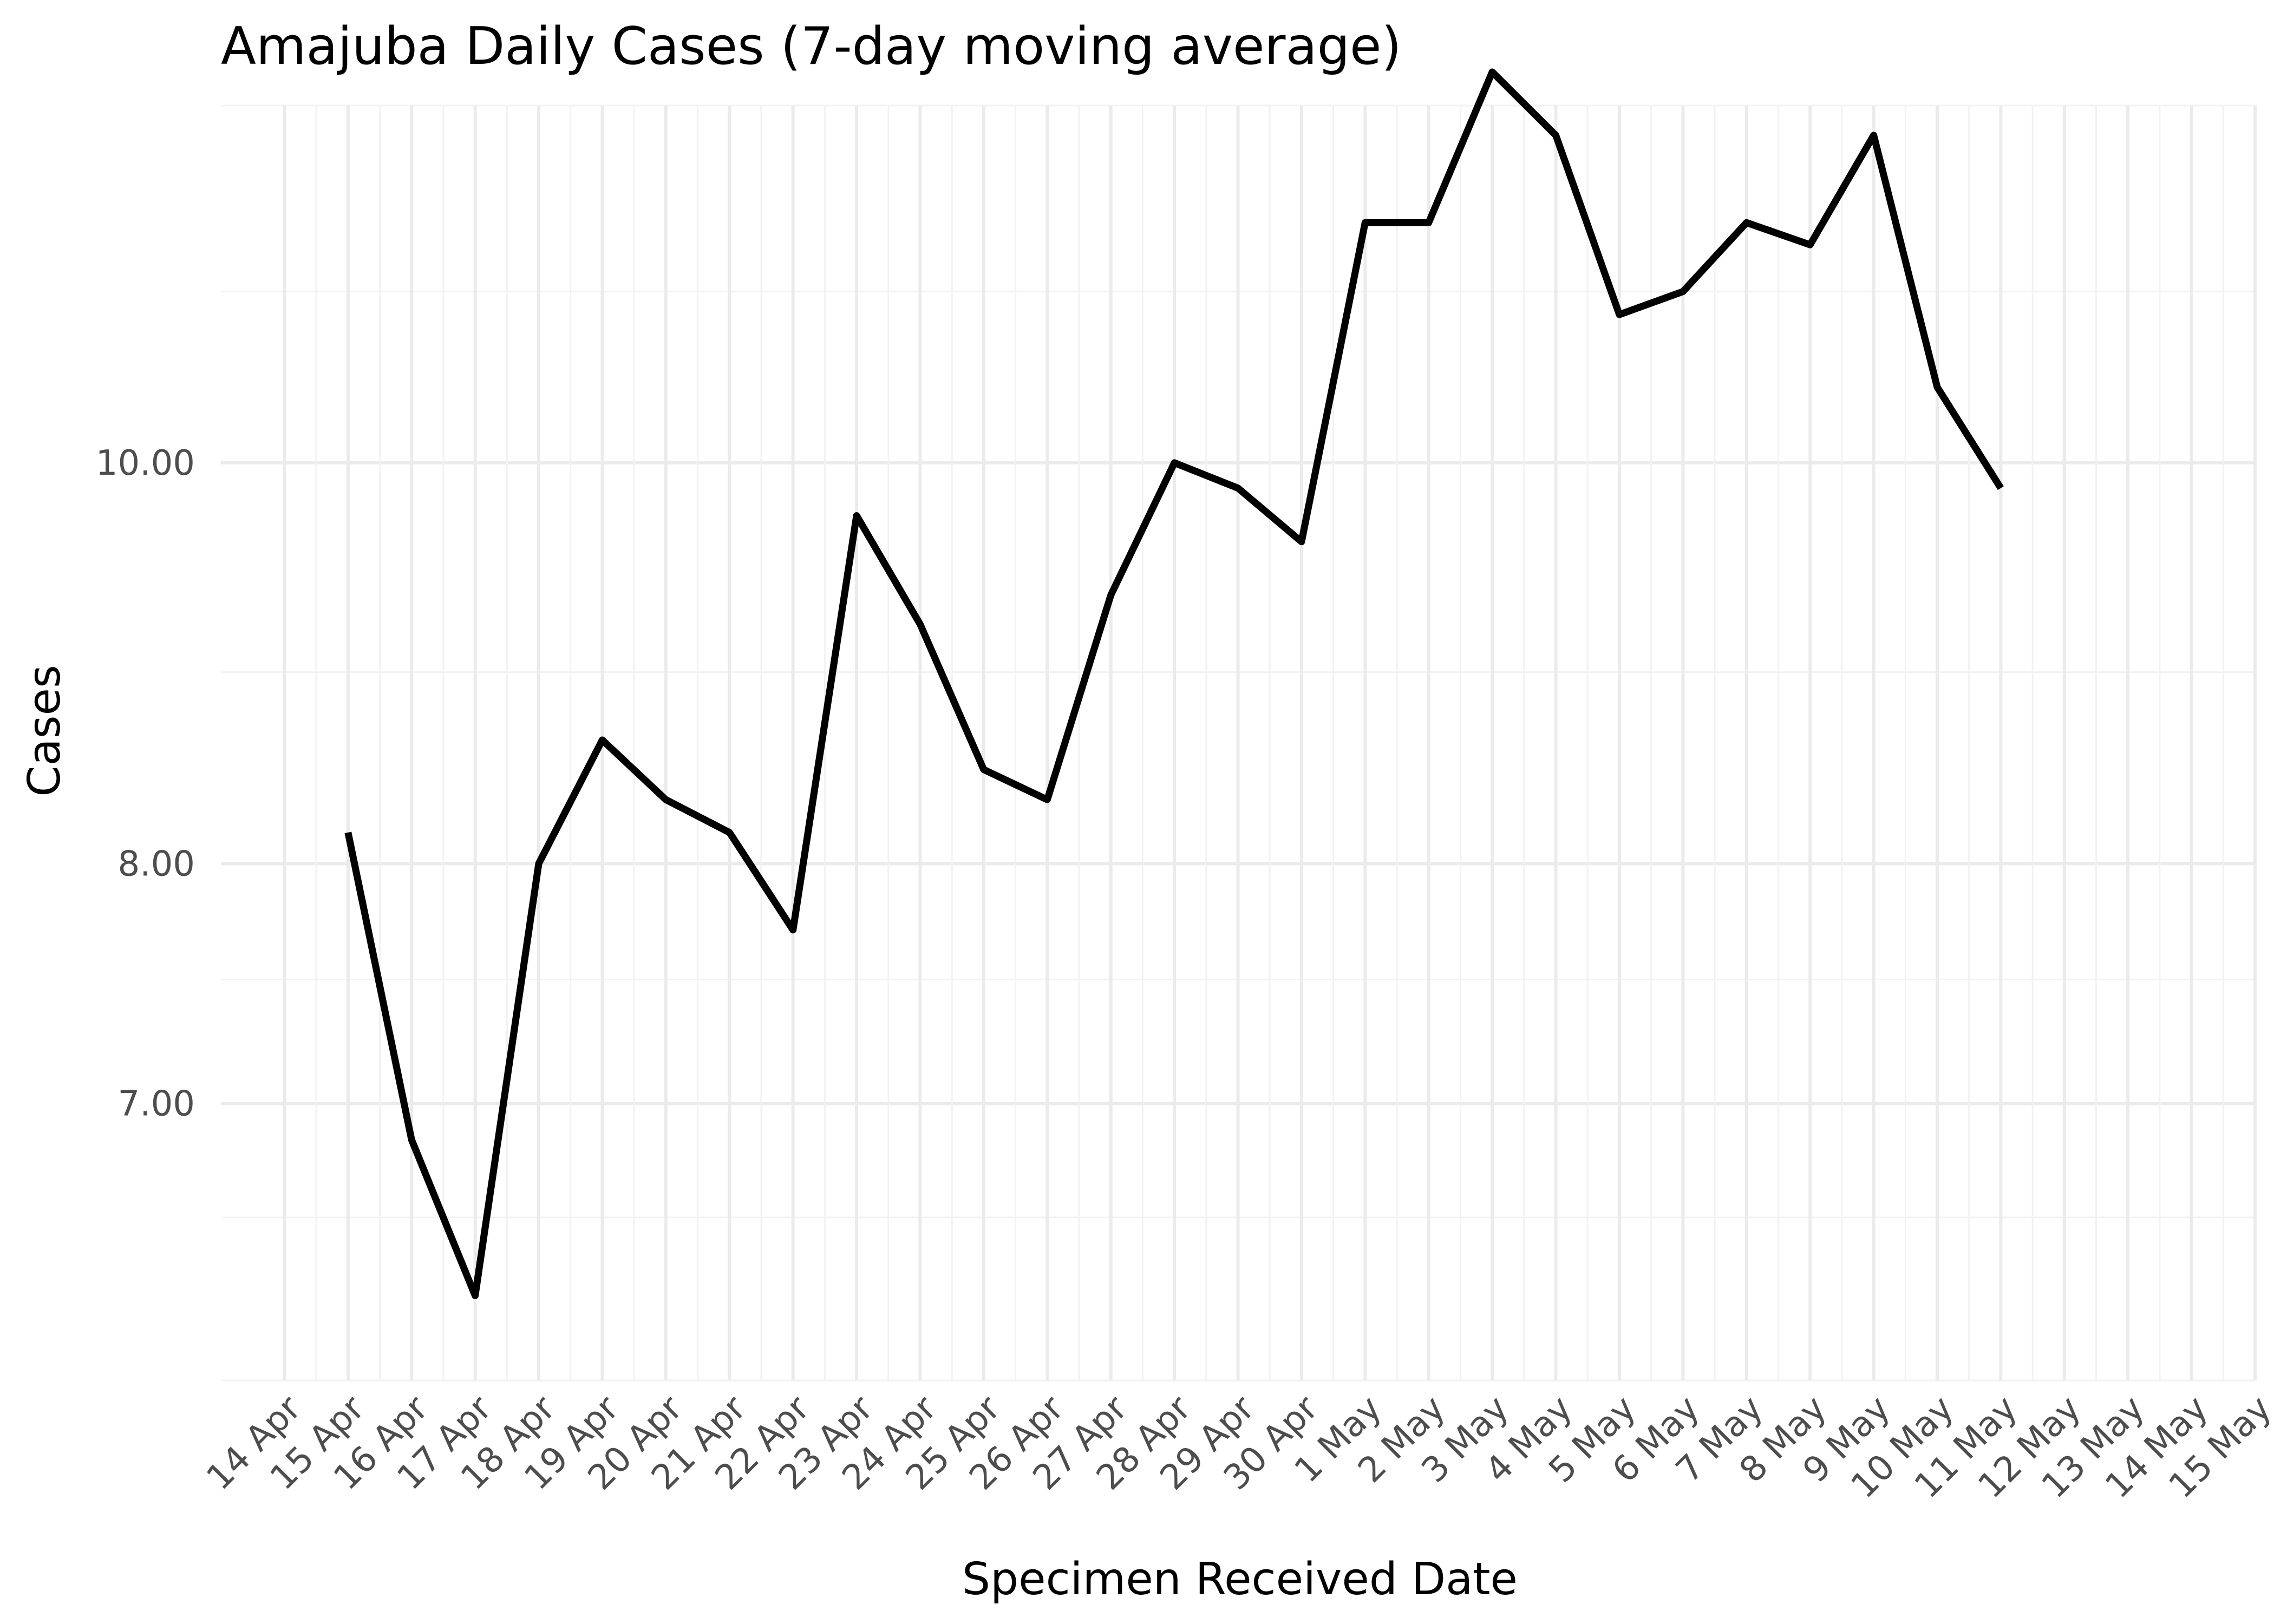 Image resolution: width=2274 pixels, height=1624 pixels. What do you see at coordinates (44, 730) in the screenshot?
I see `y-axis-title: Cases` at bounding box center [44, 730].